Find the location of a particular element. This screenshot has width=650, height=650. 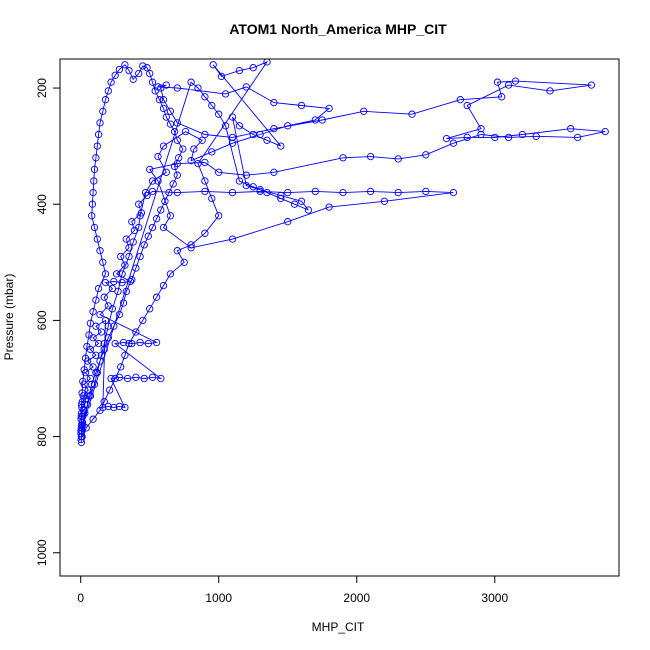

chart-title: ATOM1 North_America MHP_CIT is located at coordinates (338, 29).